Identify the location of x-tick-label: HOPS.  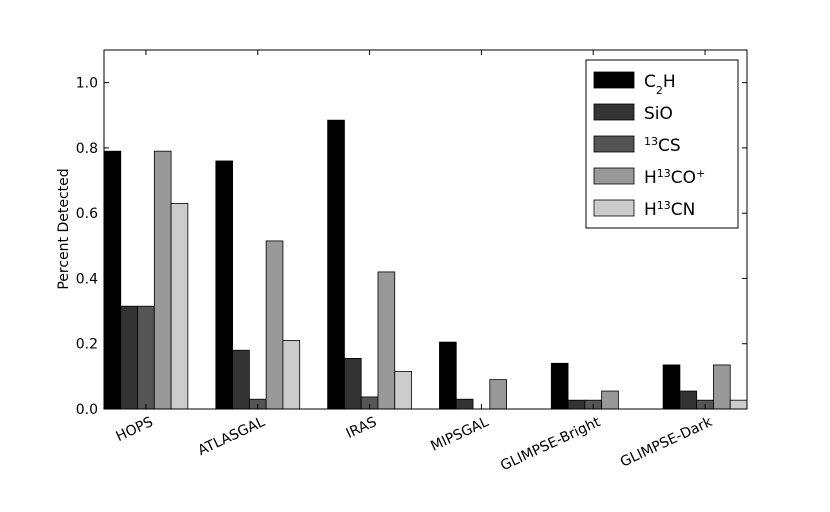
(135, 429).